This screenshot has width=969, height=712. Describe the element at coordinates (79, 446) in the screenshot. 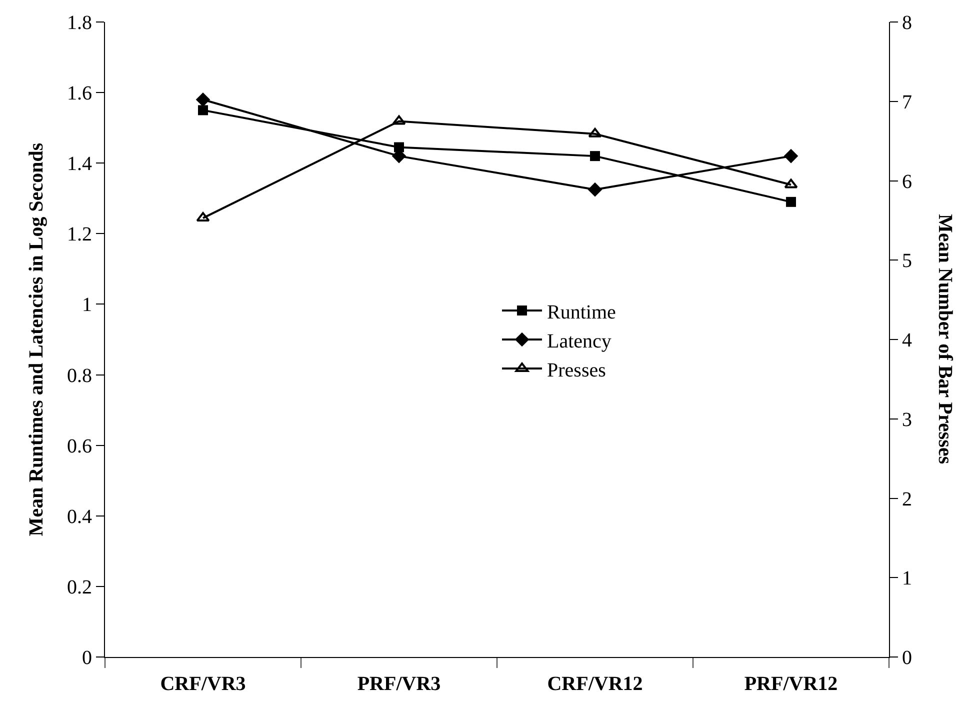

I see `y-tick-label: 0.6` at that location.